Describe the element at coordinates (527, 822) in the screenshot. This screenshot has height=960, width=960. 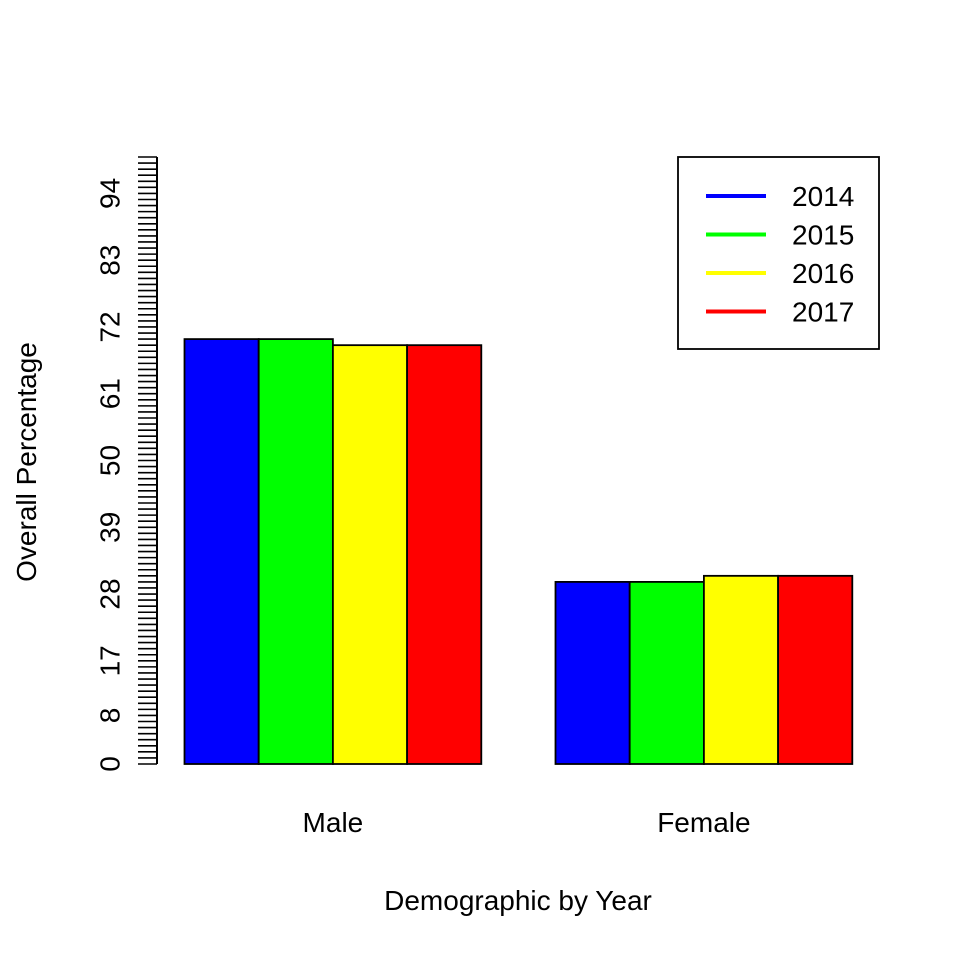
I see `x-axis-labels: Male Female` at that location.